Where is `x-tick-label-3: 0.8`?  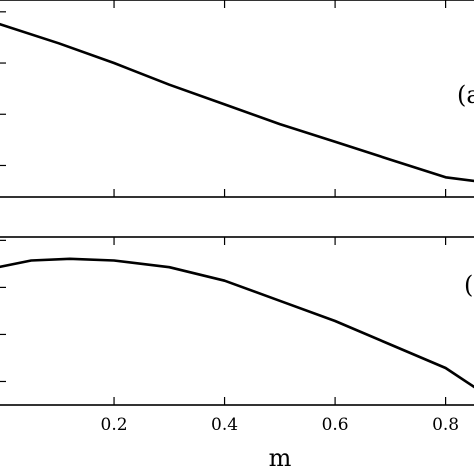 x-tick-label-3: 0.8 is located at coordinates (445, 425).